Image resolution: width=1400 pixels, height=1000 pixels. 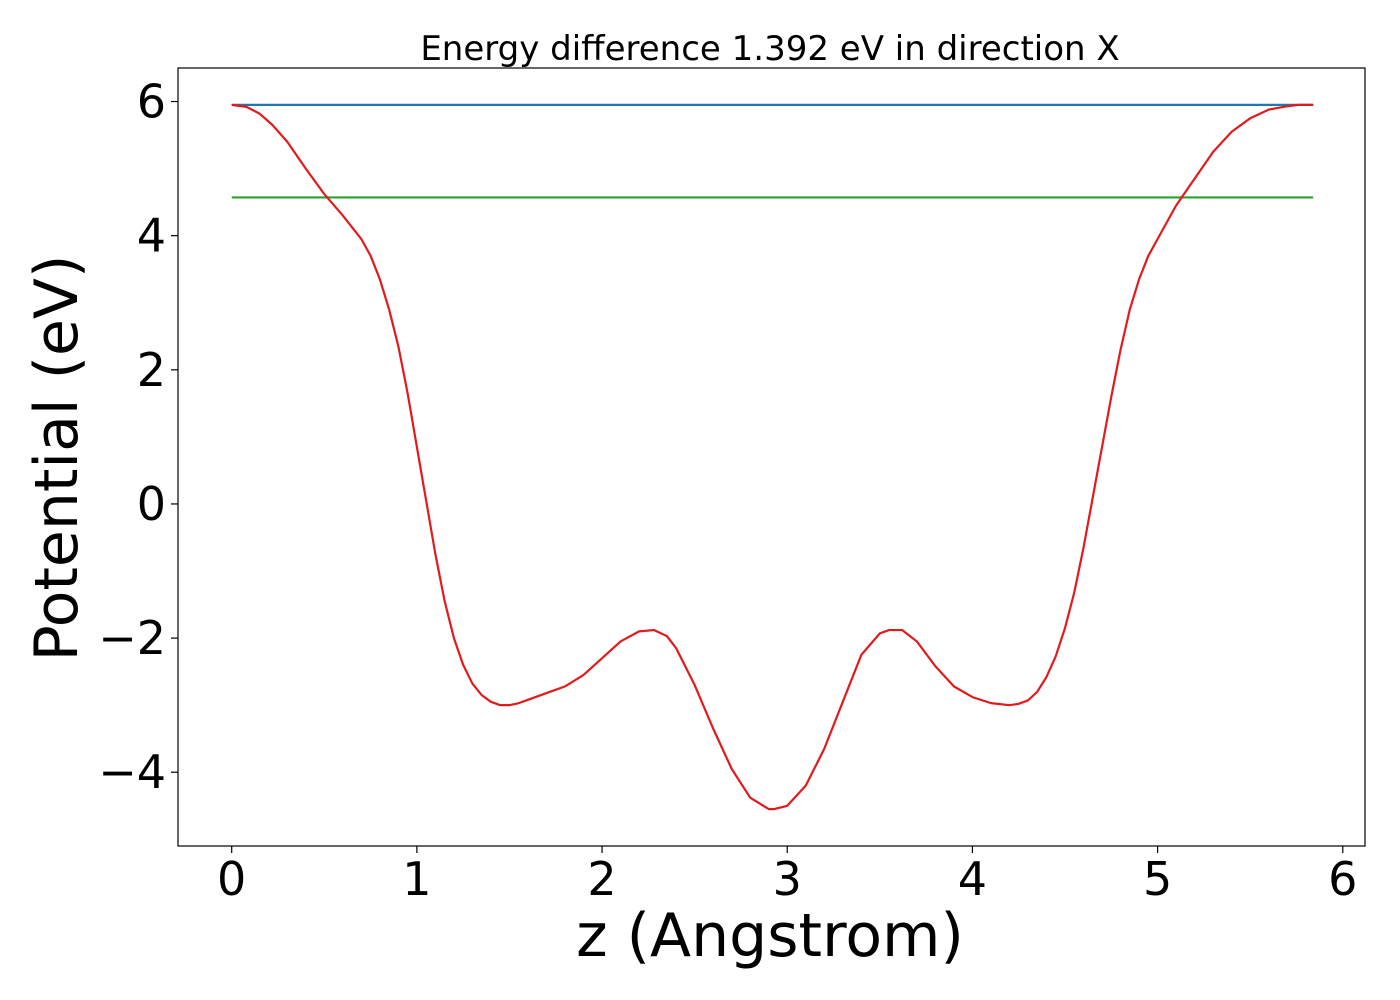 I want to click on x-tick-label: 3, so click(x=787, y=879).